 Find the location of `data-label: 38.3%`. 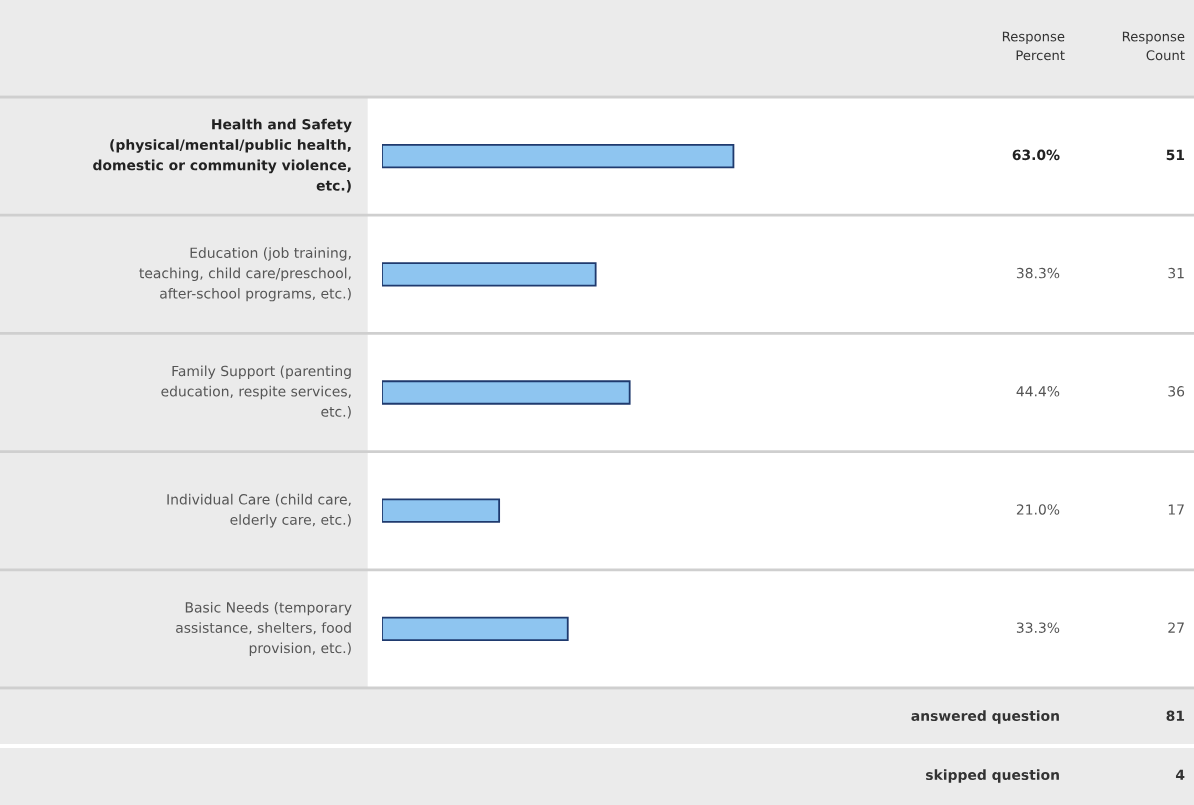

data-label: 38.3% is located at coordinates (1038, 273).